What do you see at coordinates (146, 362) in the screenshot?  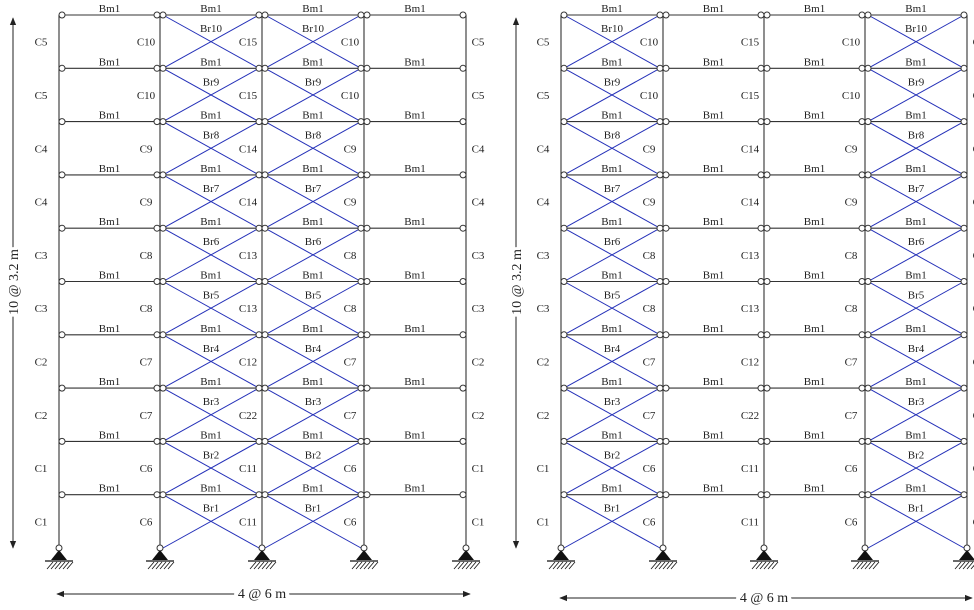 I see `left-column-label: C7` at bounding box center [146, 362].